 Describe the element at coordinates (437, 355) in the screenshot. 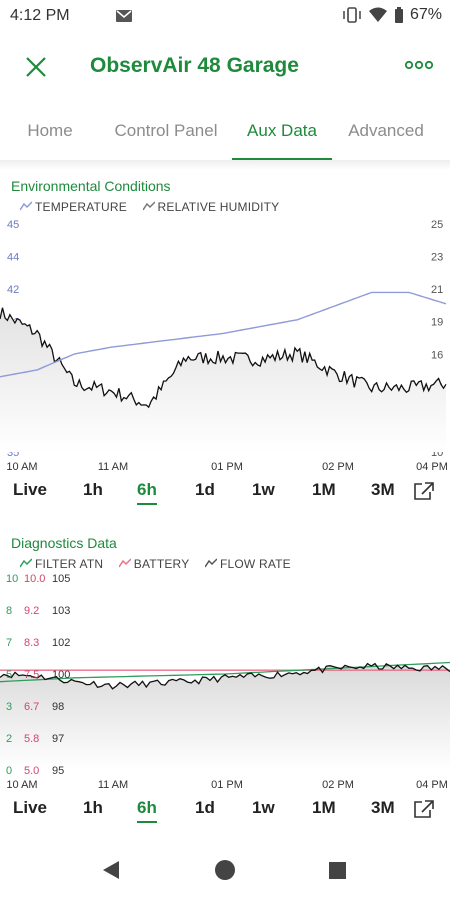

I see `right-tick-label: 16` at that location.